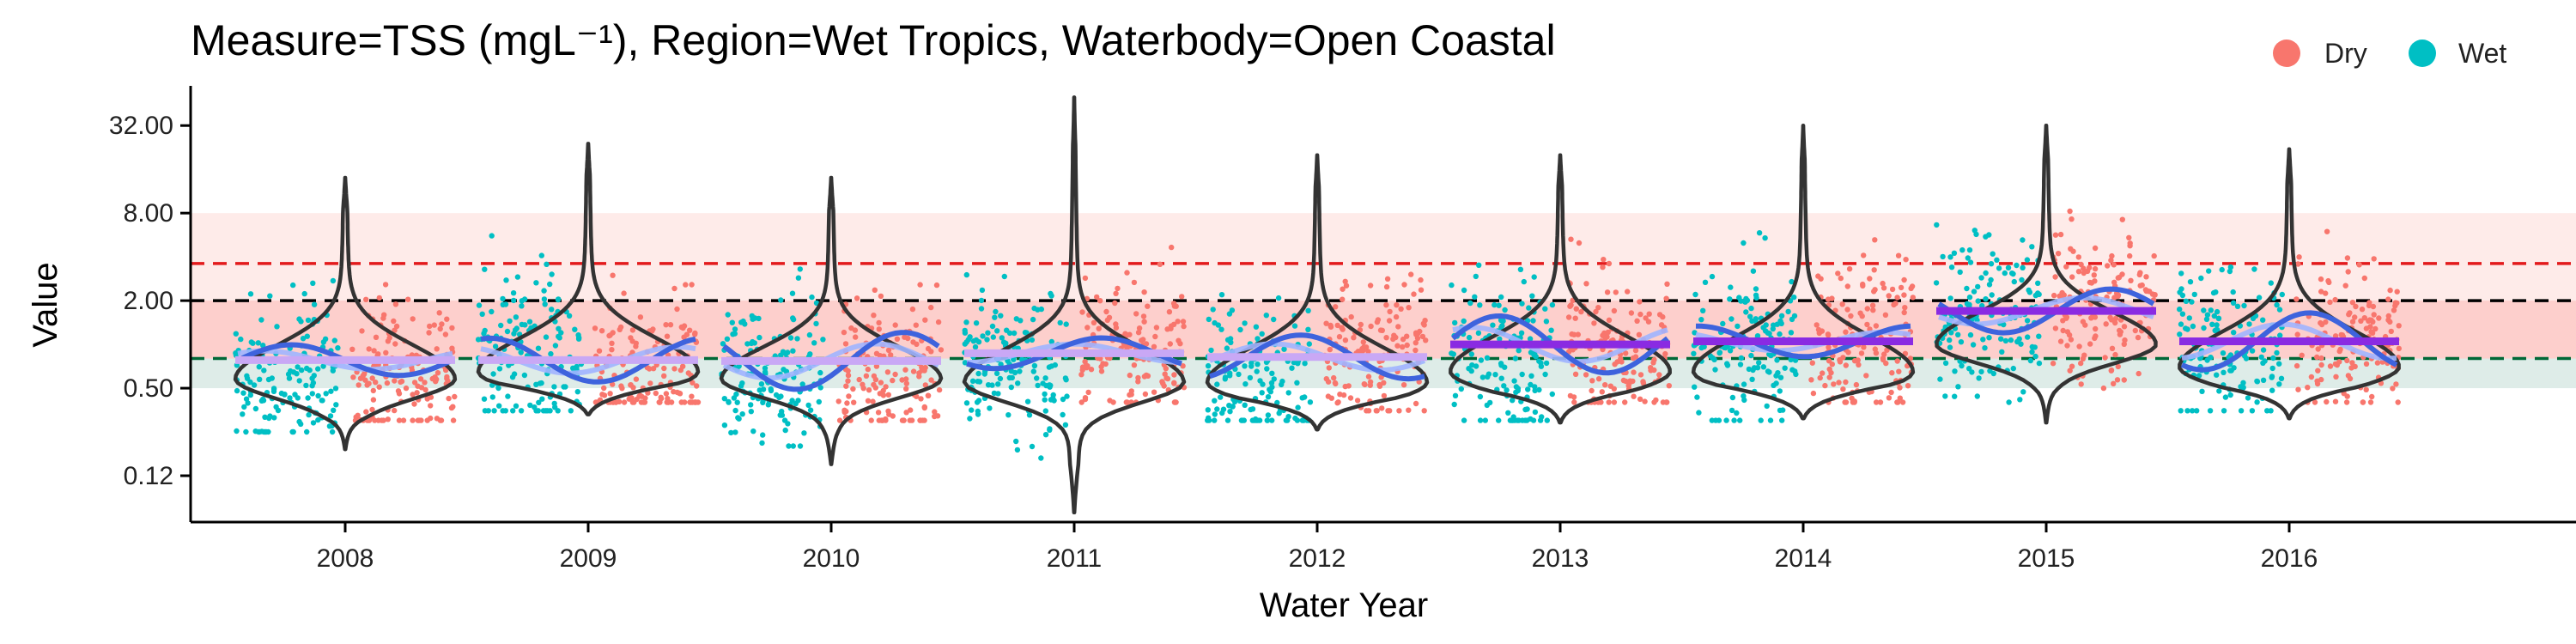  I want to click on violin-2014, so click(1804, 272).